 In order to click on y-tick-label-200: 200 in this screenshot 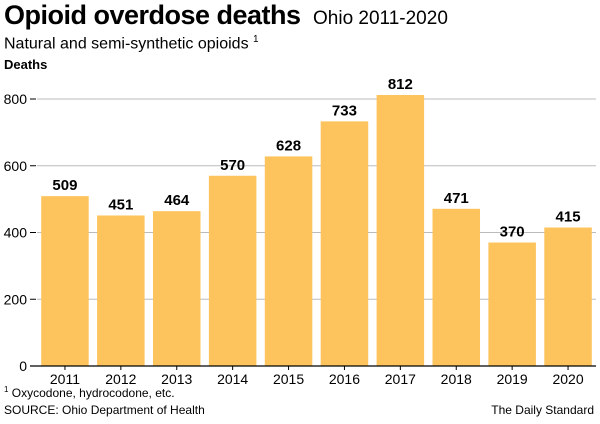, I will do `click(16, 299)`.